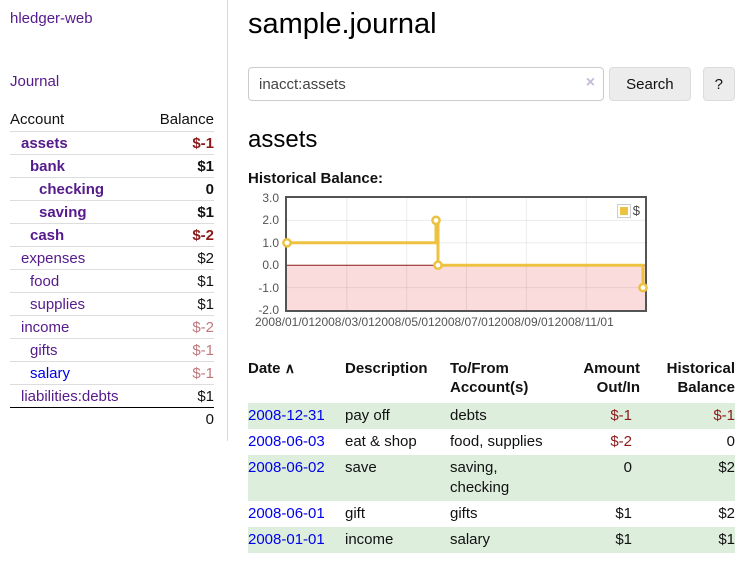  I want to click on legend-series-label: $, so click(636, 210).